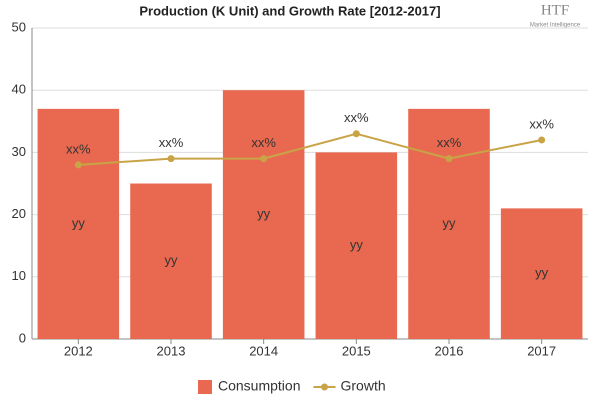 The width and height of the screenshot is (600, 400). I want to click on logo-subtext: Market Intelligence, so click(555, 26).